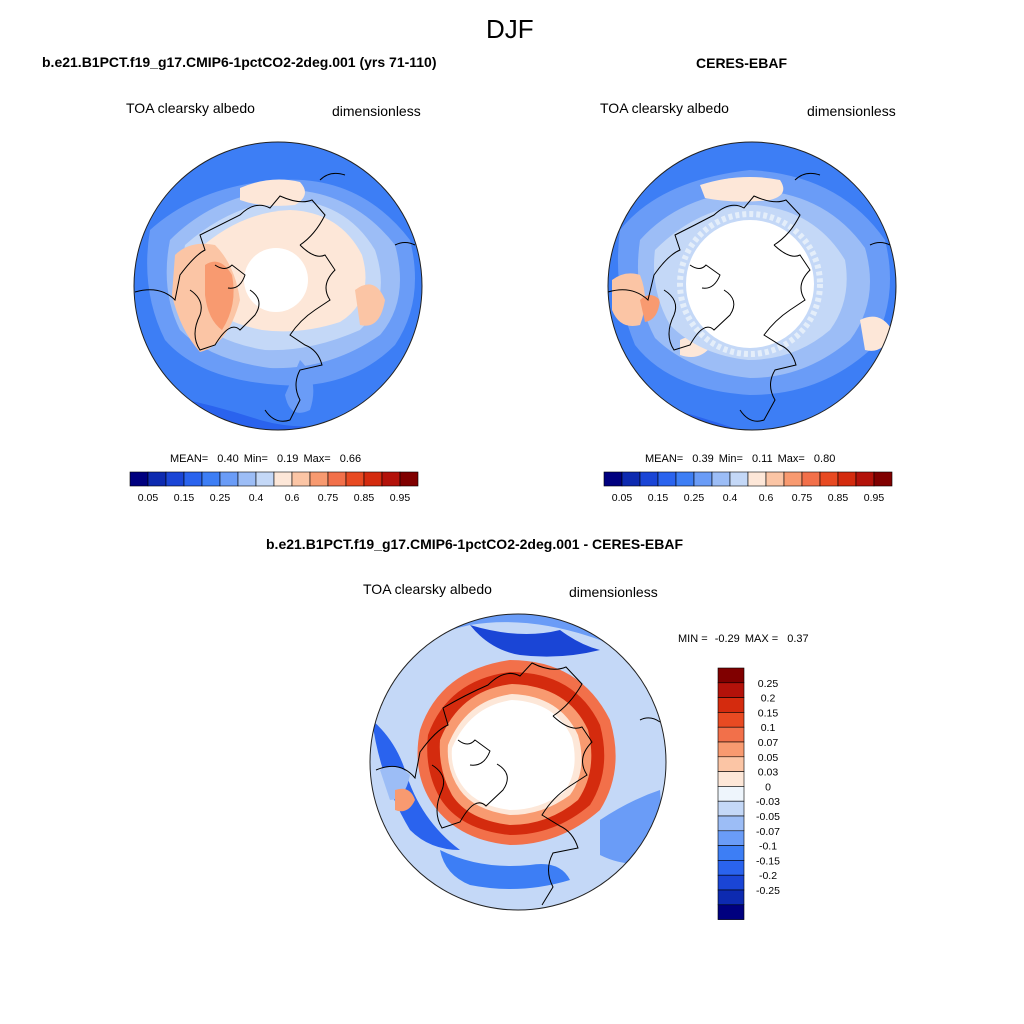 The width and height of the screenshot is (1024, 1024). I want to click on diff-units-label: dimensionless, so click(613, 592).